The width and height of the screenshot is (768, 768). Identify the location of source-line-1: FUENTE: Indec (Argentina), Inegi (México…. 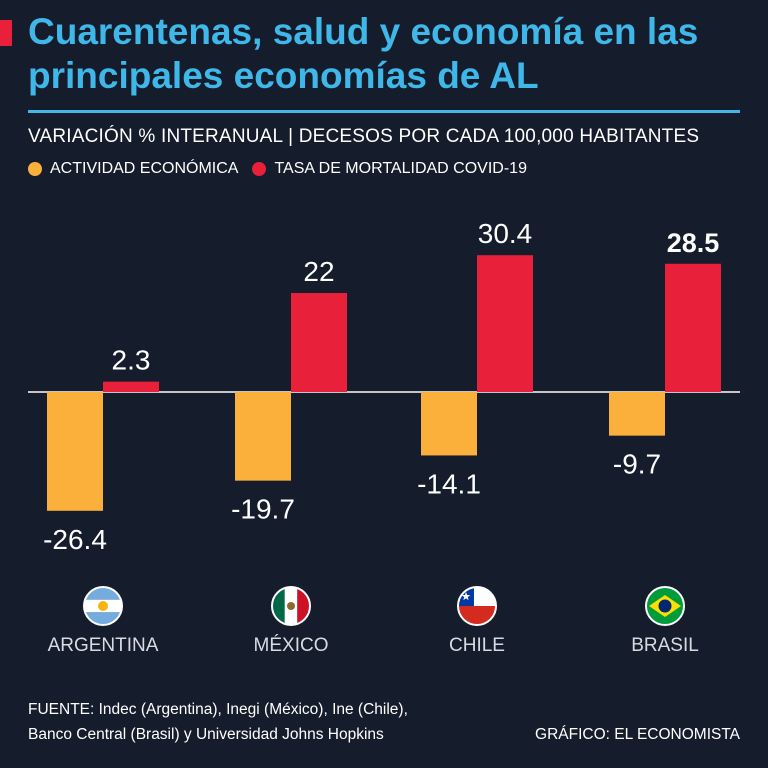
(218, 709).